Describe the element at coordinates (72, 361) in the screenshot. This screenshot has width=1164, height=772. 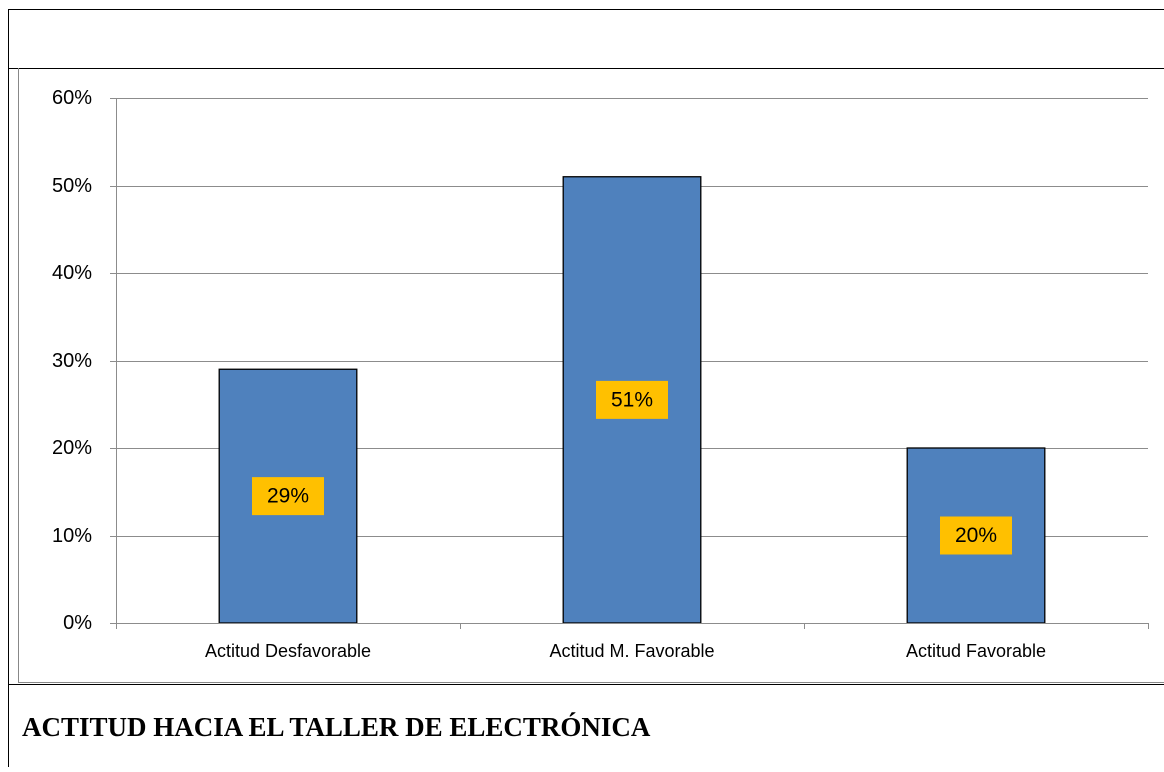
I see `y-tick-label: 30%` at that location.